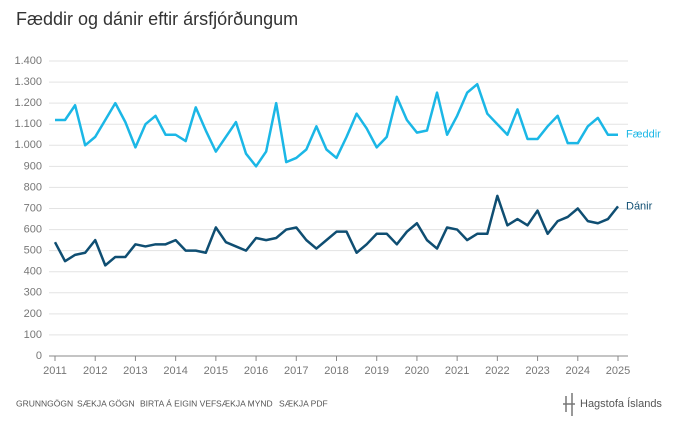  What do you see at coordinates (578, 371) in the screenshot?
I see `x-tick-label: 2024` at bounding box center [578, 371].